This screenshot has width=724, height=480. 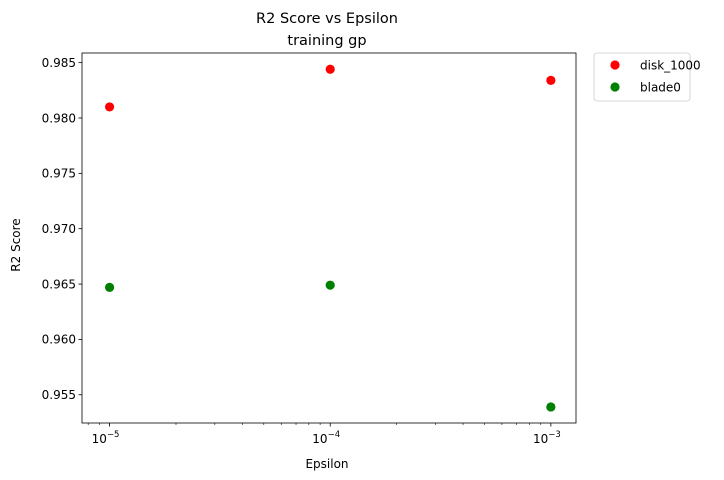 I want to click on y-tick-label: 0.980, so click(x=59, y=118).